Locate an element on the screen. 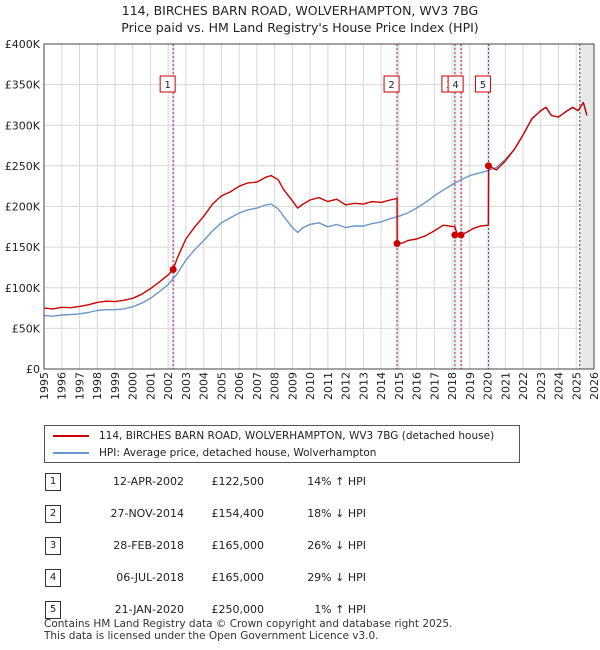  transaction-label: 1 is located at coordinates (167, 85).